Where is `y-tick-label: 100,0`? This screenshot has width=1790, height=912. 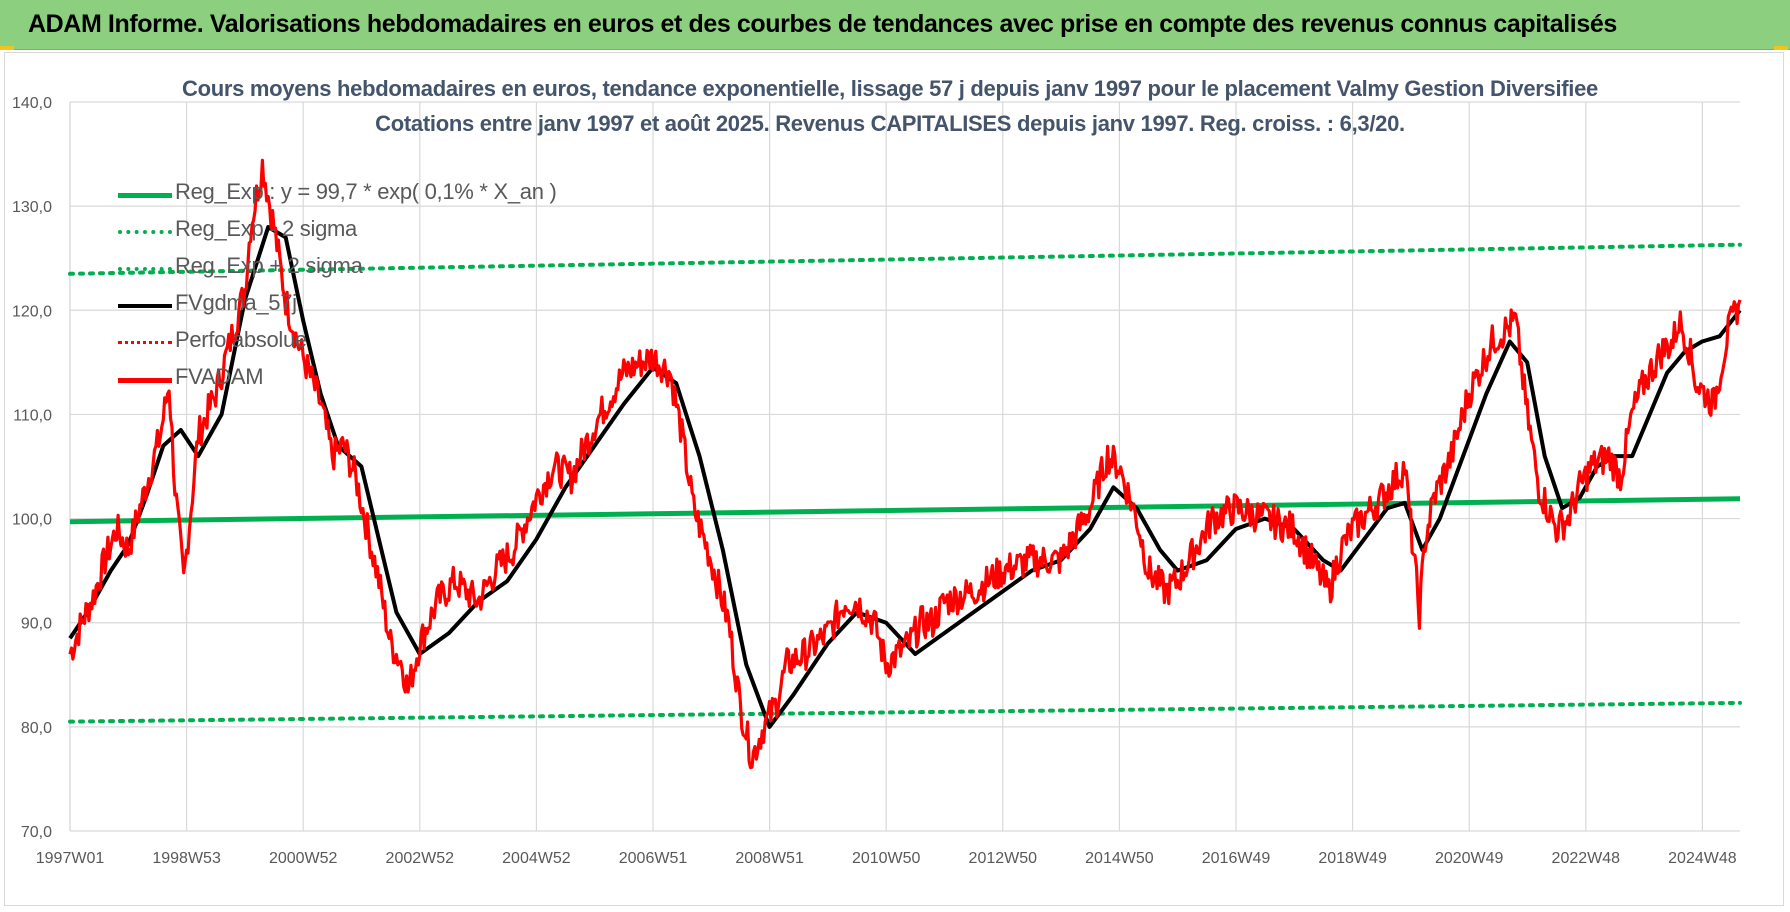
y-tick-label: 100,0 is located at coordinates (32, 520).